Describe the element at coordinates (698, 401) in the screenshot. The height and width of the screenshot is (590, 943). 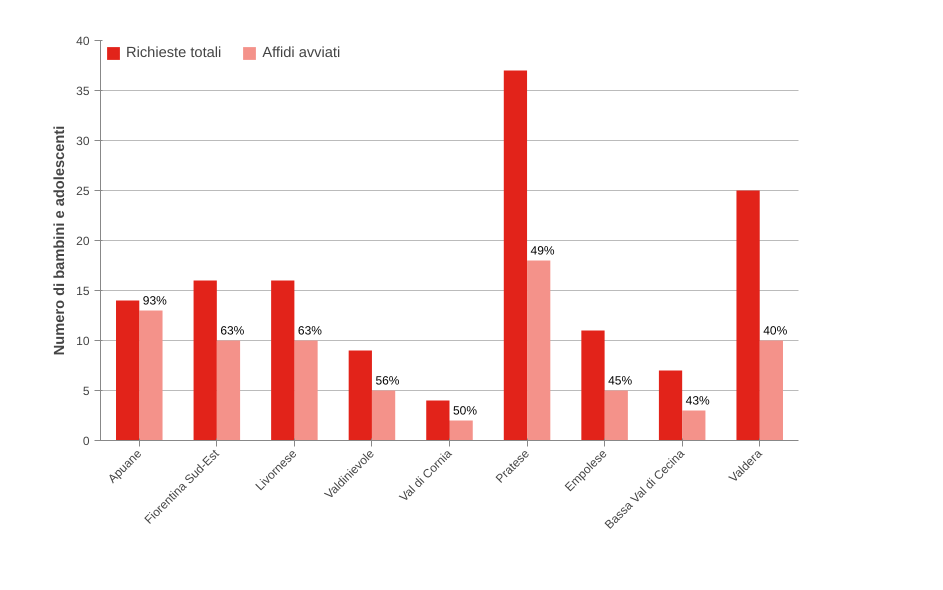
I see `annotation: 43%` at that location.